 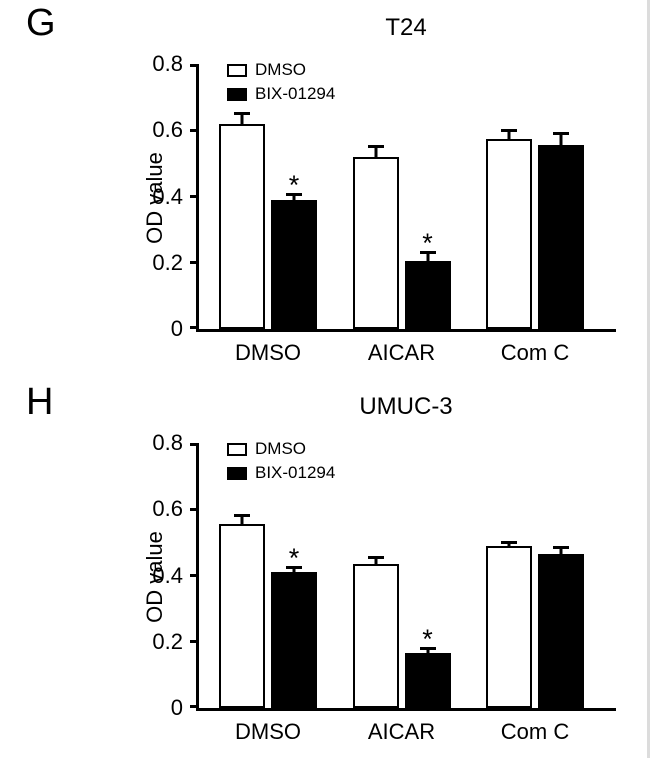 What do you see at coordinates (406, 406) in the screenshot?
I see `chart-umuc3-title: UMUC-3` at bounding box center [406, 406].